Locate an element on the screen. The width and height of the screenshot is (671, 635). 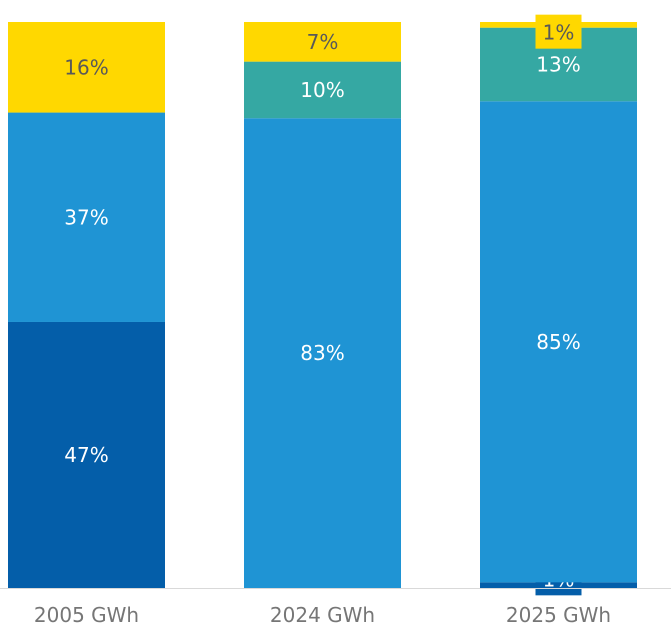
data-label-box is located at coordinates (558, 31).